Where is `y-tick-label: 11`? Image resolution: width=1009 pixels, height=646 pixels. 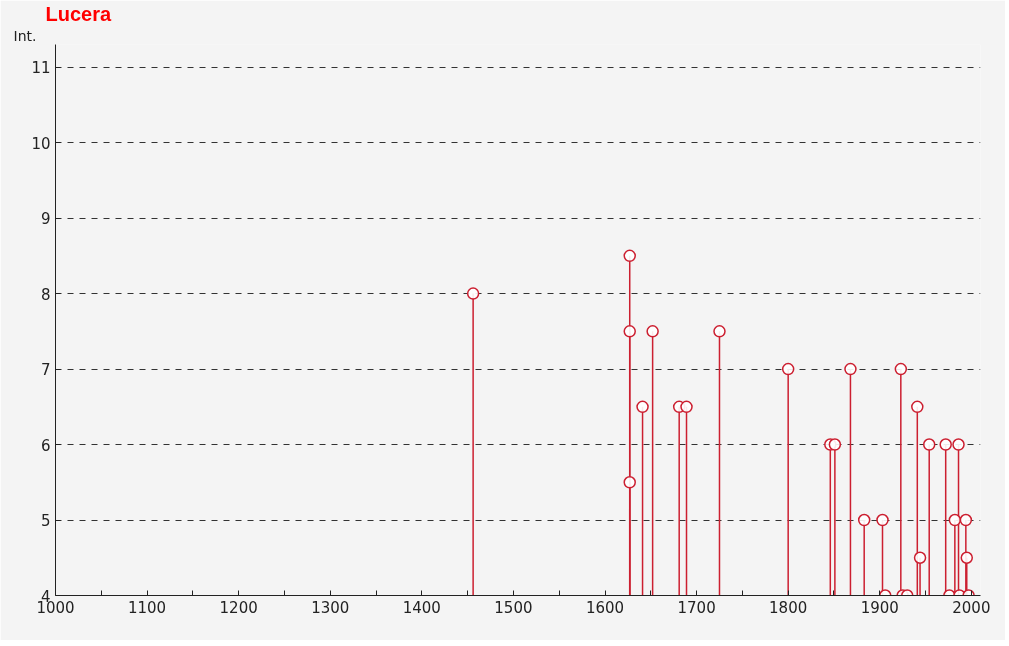 y-tick-label: 11 is located at coordinates (41, 68).